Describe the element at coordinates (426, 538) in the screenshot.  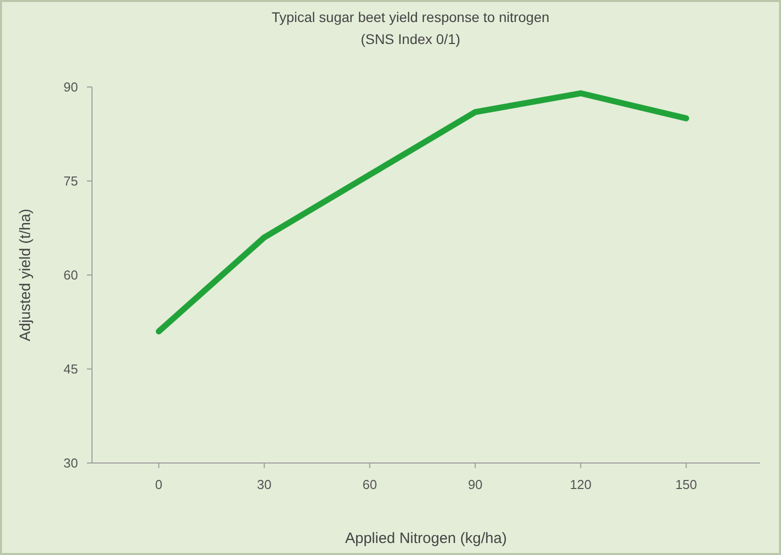
I see `x-axis-title: Applied Nitrogen (kg/ha)` at that location.